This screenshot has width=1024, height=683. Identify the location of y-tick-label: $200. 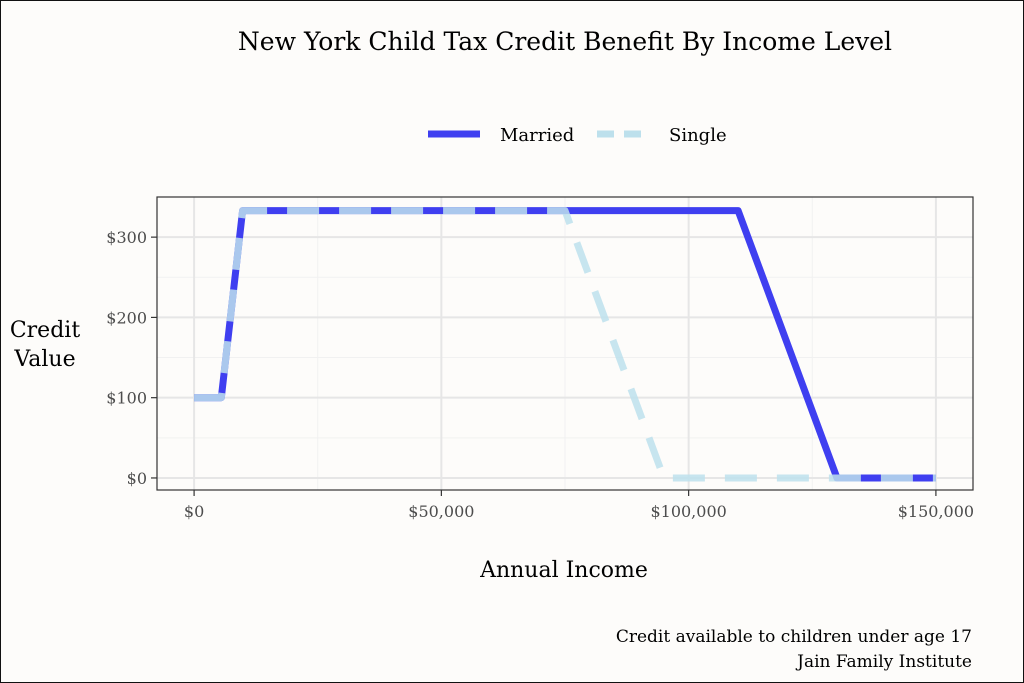
(126, 317).